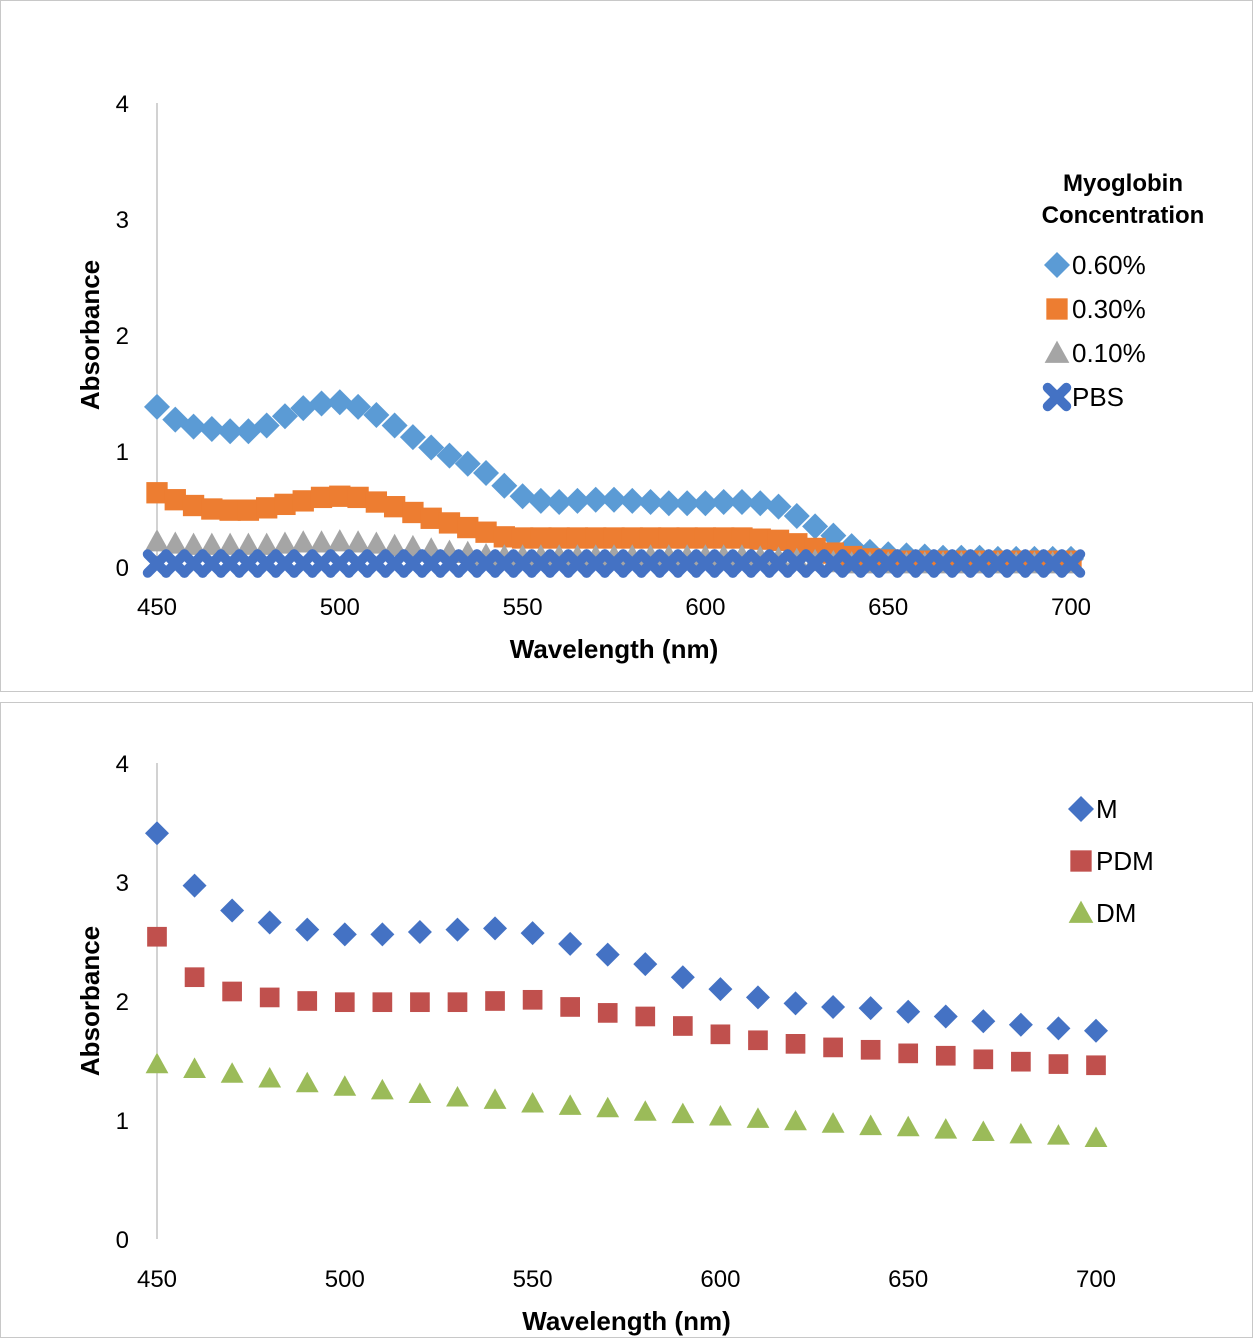 The image size is (1253, 1338). Describe the element at coordinates (626, 932) in the screenshot. I see `series-m` at that location.